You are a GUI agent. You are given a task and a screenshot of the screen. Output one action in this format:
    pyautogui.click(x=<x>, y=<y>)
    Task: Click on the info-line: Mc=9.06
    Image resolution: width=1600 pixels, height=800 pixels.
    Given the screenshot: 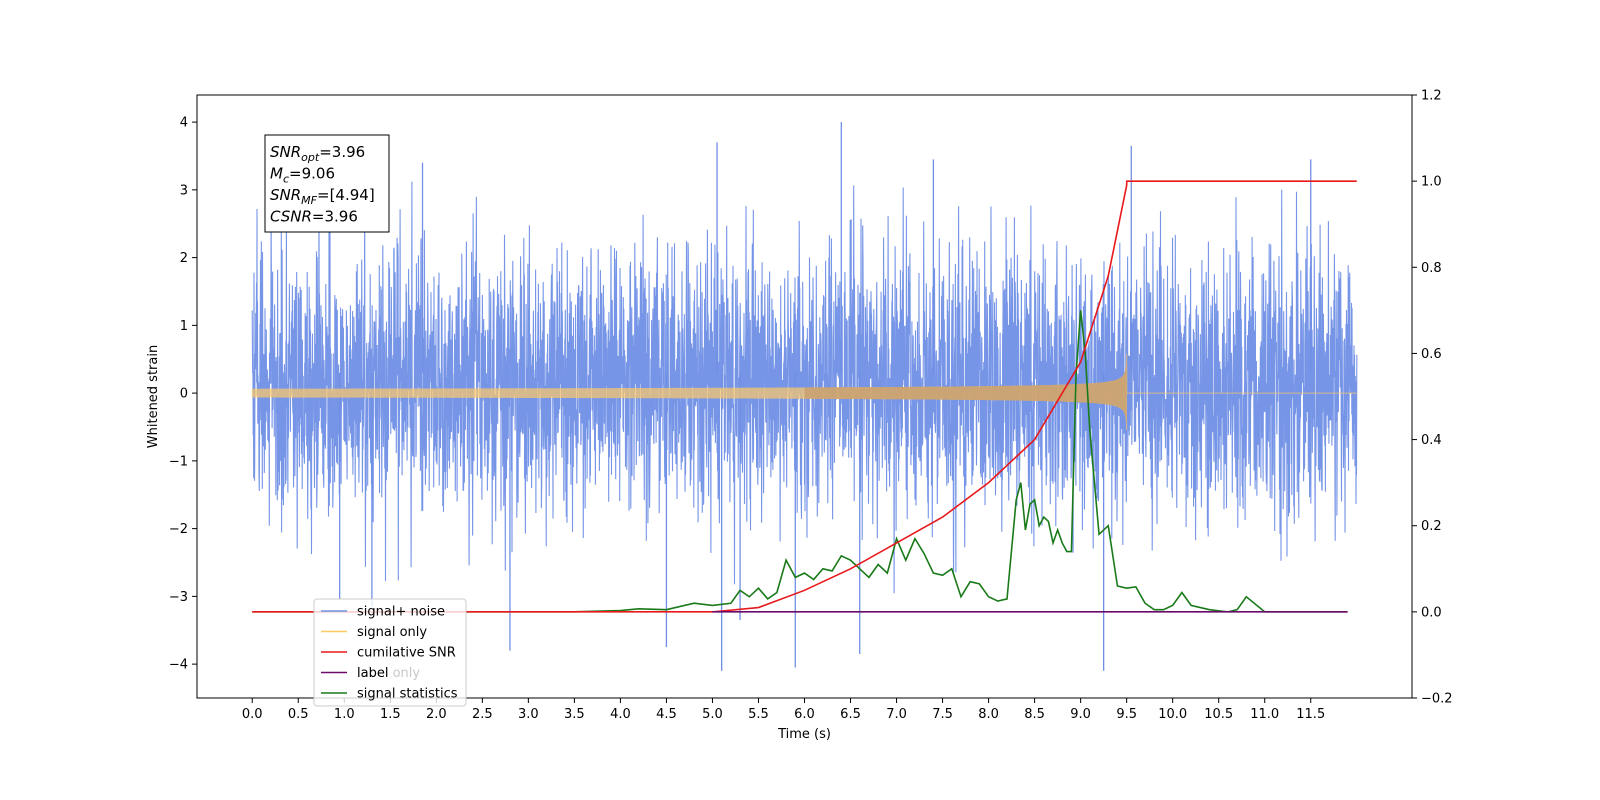 What is the action you would take?
    pyautogui.click(x=302, y=175)
    